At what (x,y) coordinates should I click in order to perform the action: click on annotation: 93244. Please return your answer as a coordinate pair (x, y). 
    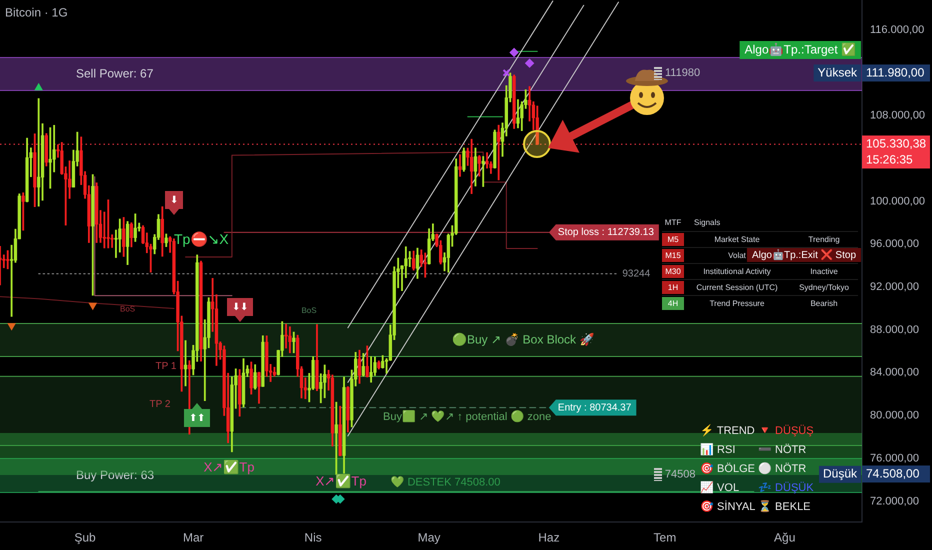
    Looking at the image, I should click on (636, 274).